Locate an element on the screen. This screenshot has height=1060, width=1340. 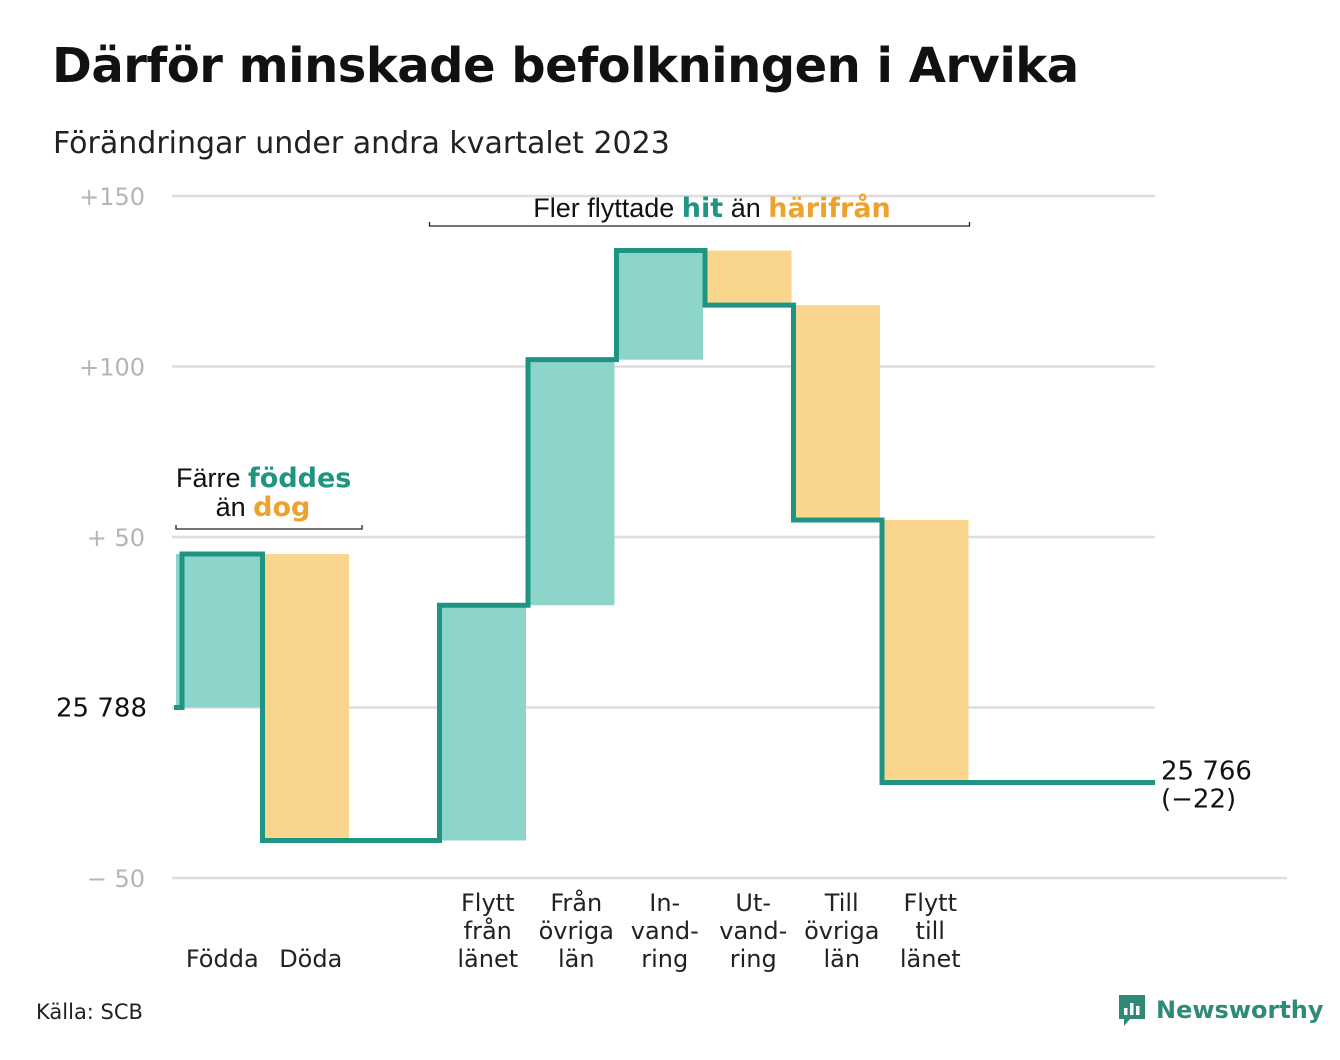
annotation-births-line2: än dog is located at coordinates (263, 507).